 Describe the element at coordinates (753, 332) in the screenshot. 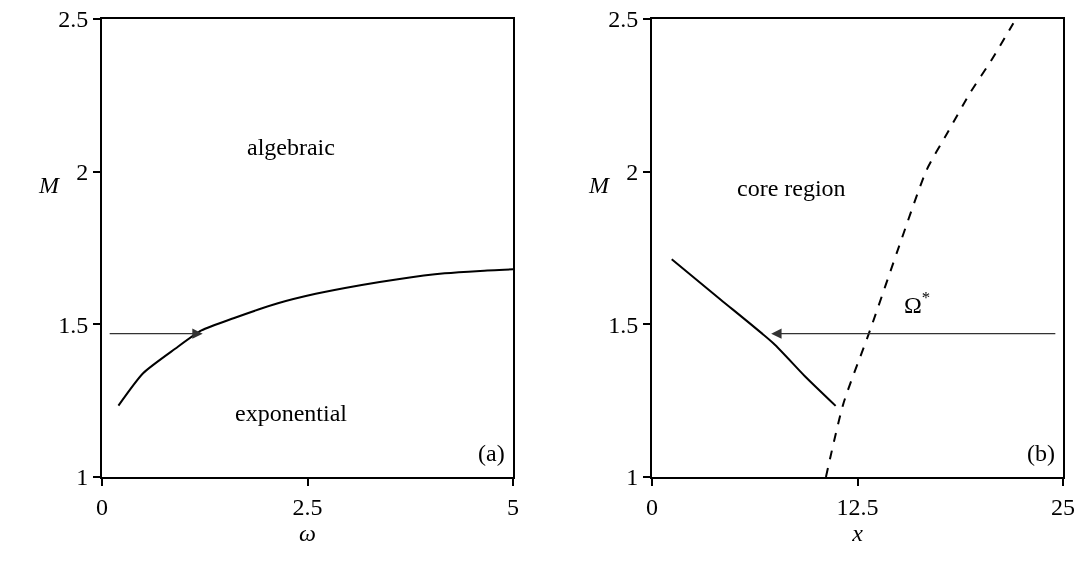

I see `line-series` at that location.